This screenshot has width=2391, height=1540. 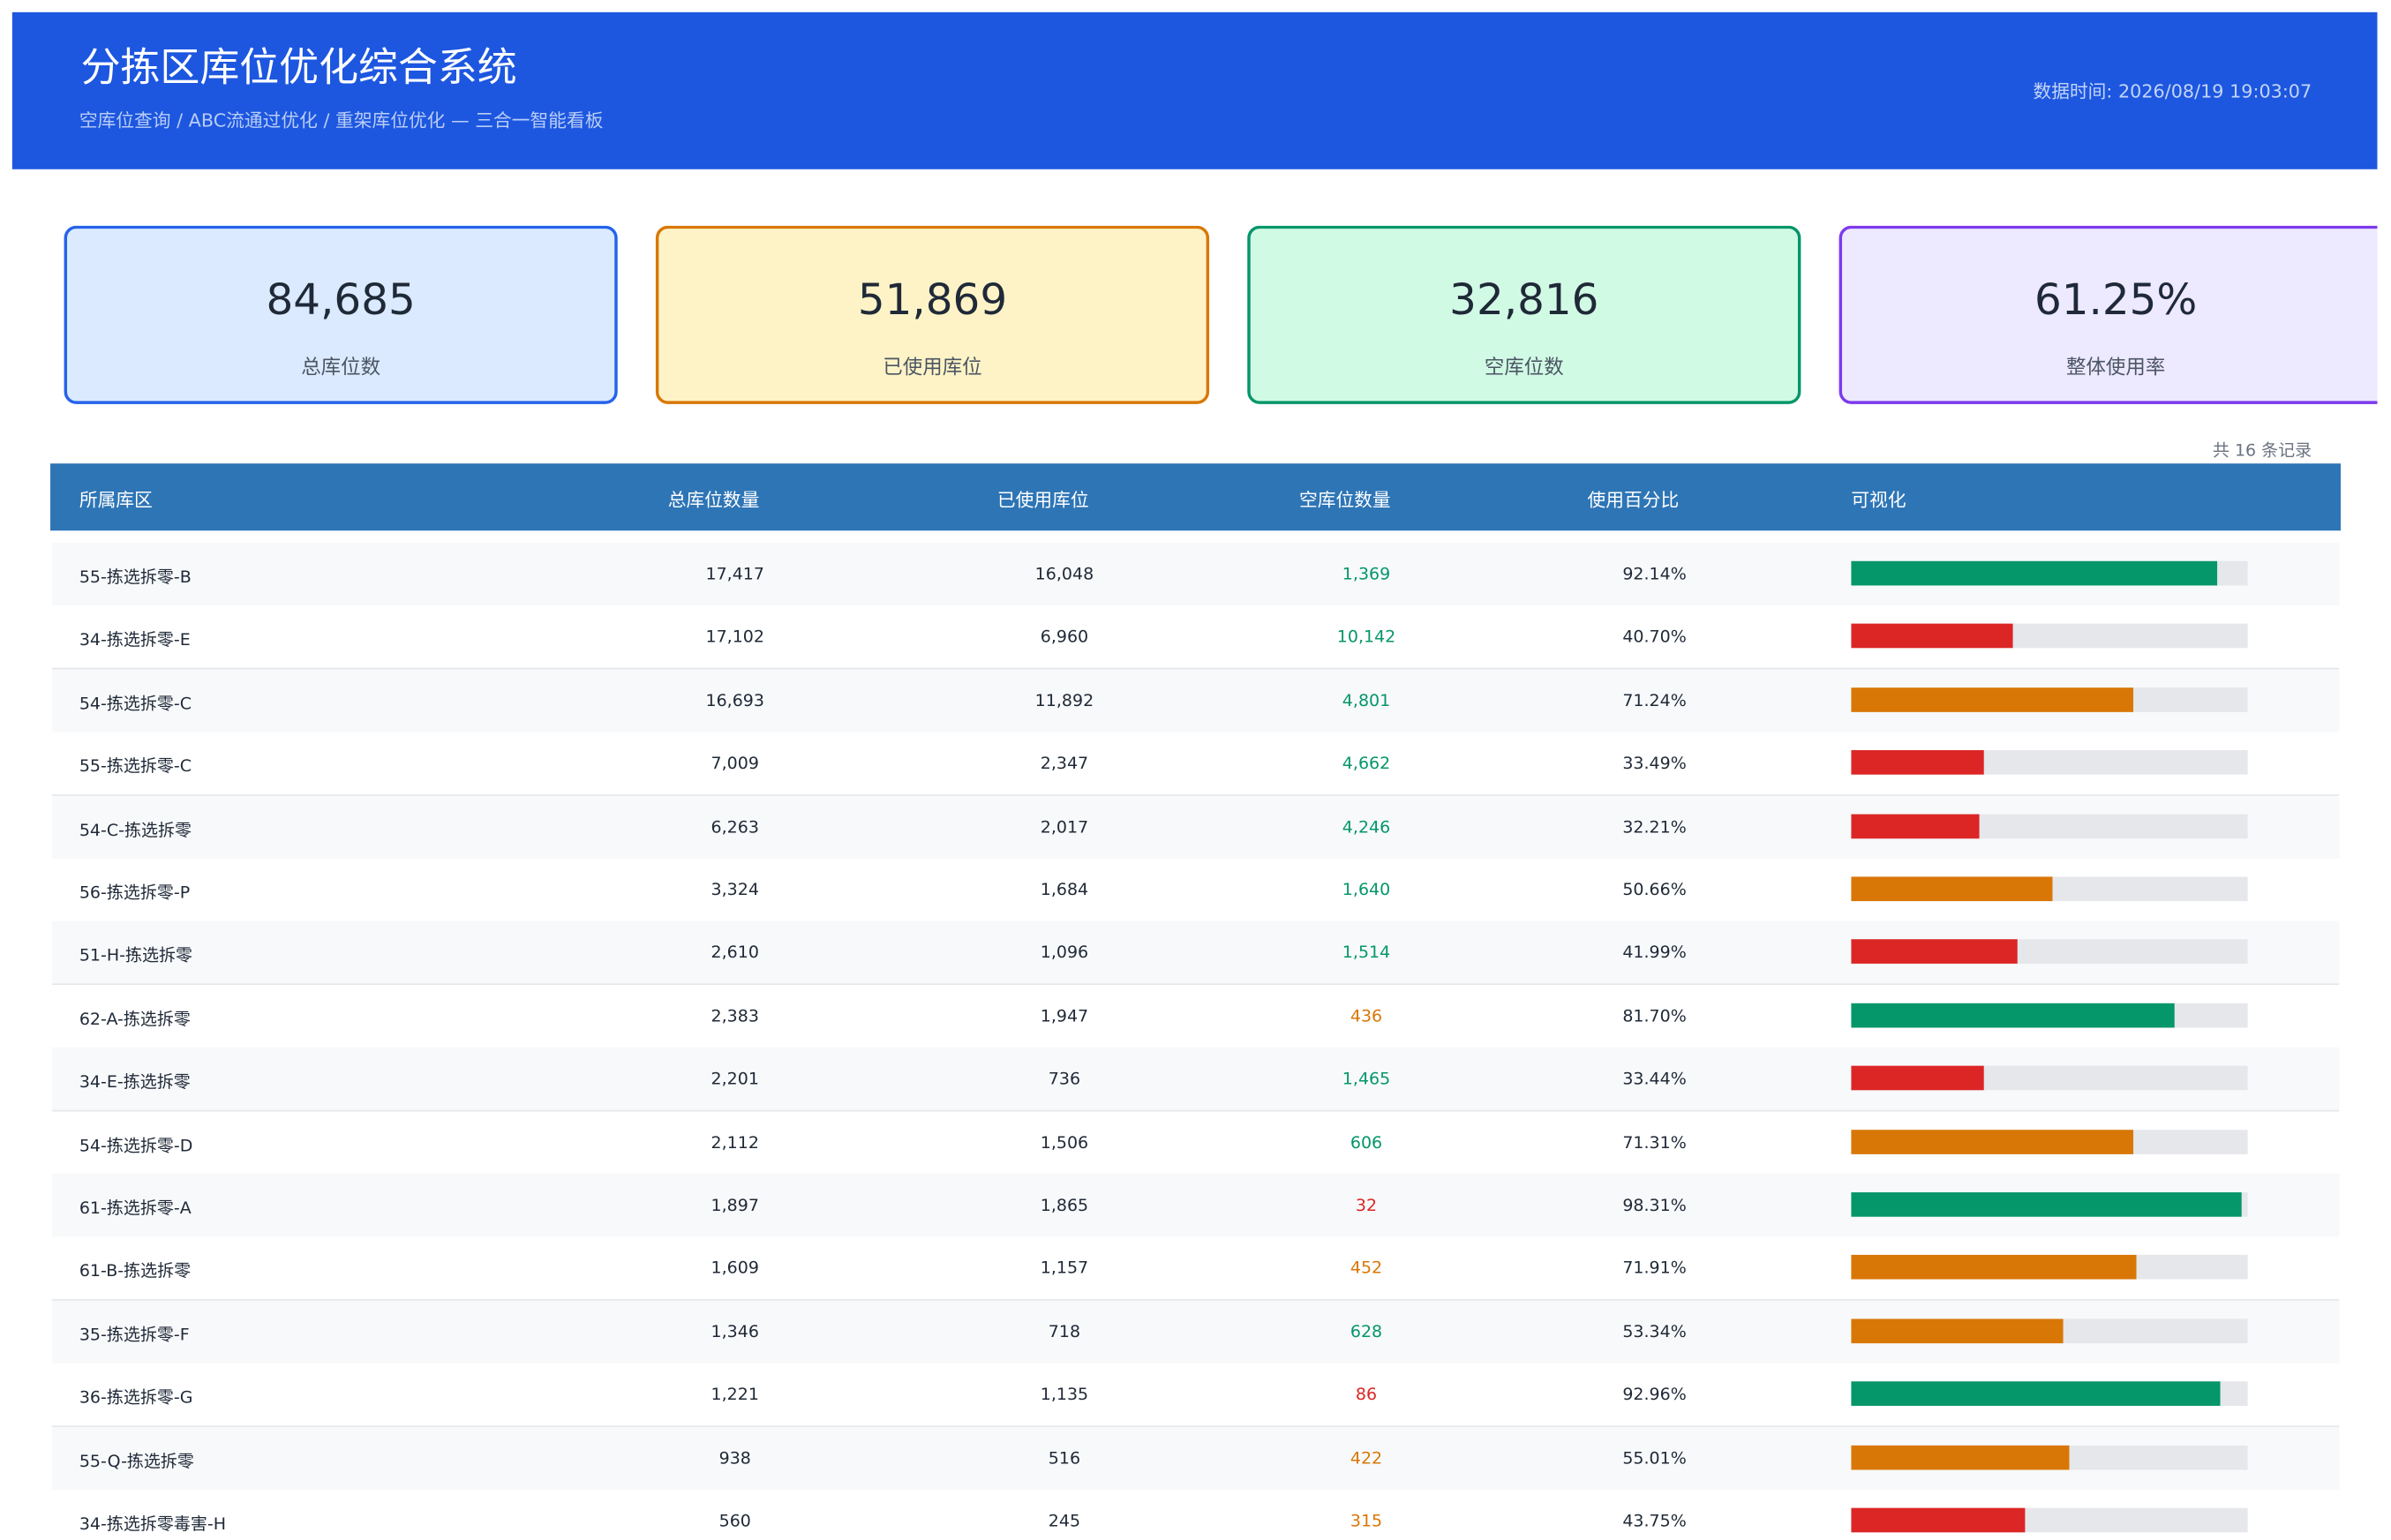 What do you see at coordinates (714, 500) in the screenshot?
I see `column-header: 总库位数量` at bounding box center [714, 500].